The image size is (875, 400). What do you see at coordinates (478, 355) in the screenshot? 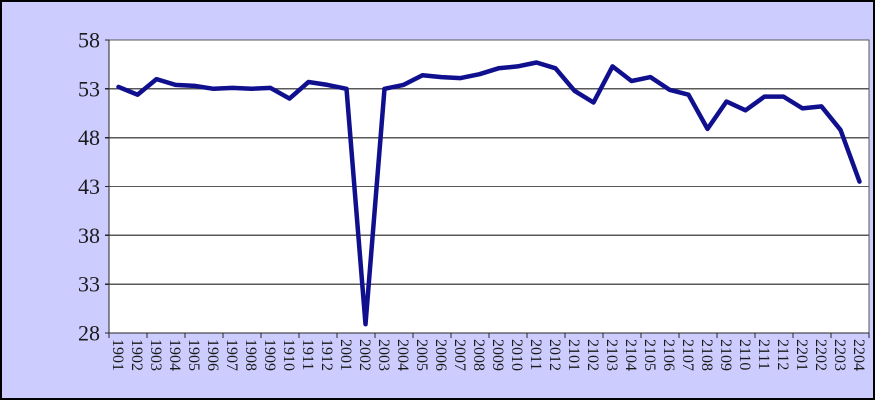
I see `x-tick-label: 2008` at bounding box center [478, 355].